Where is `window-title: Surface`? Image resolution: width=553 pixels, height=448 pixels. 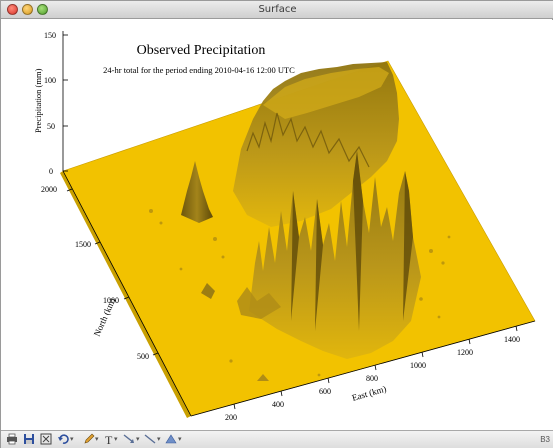 window-title: Surface is located at coordinates (277, 9).